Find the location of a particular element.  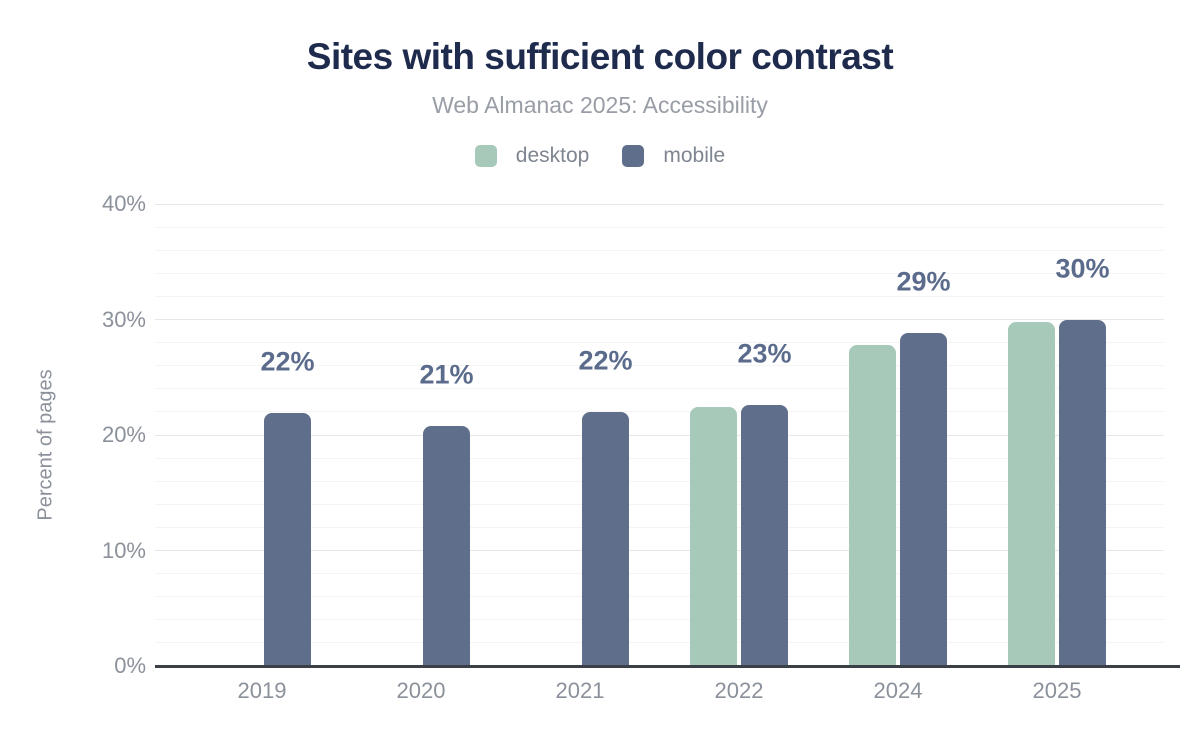

bar-mobile-2020 is located at coordinates (446, 545).